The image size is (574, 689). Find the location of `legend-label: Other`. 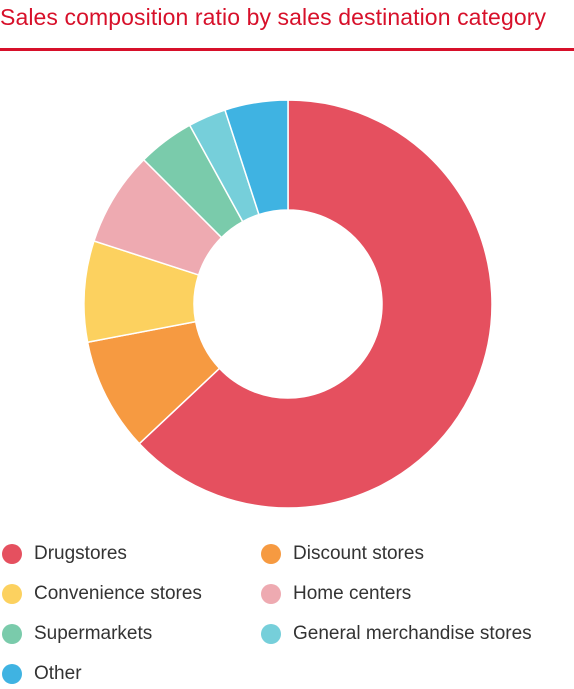

legend-label: Other is located at coordinates (58, 673).